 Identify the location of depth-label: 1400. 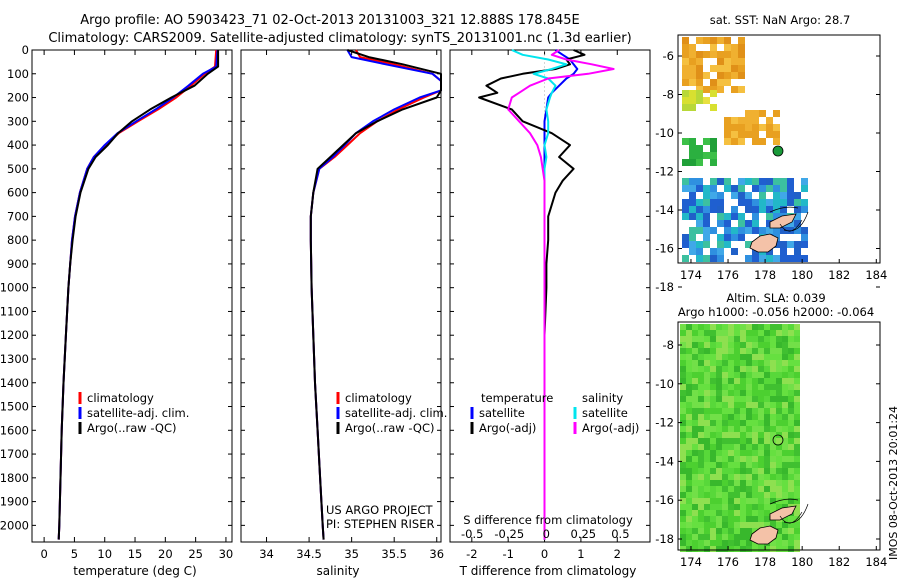
(14, 383).